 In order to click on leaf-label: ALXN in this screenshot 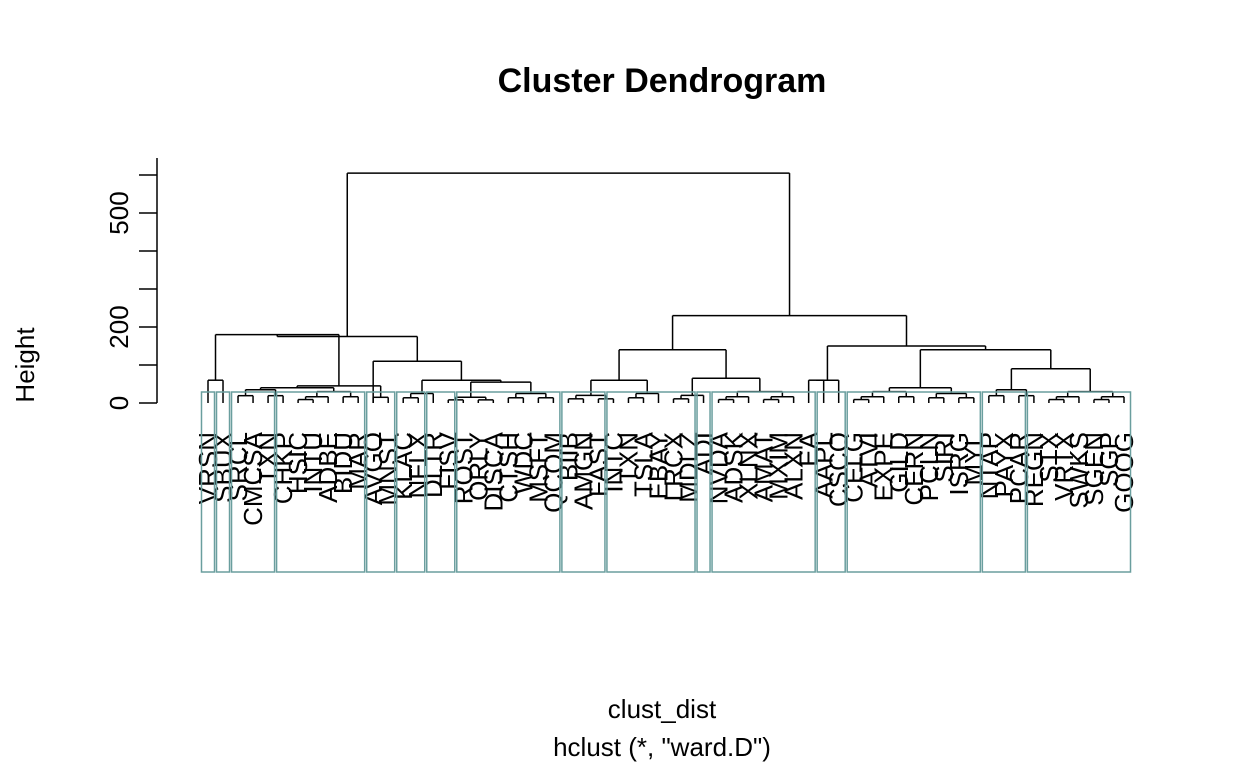, I will do `click(794, 466)`.